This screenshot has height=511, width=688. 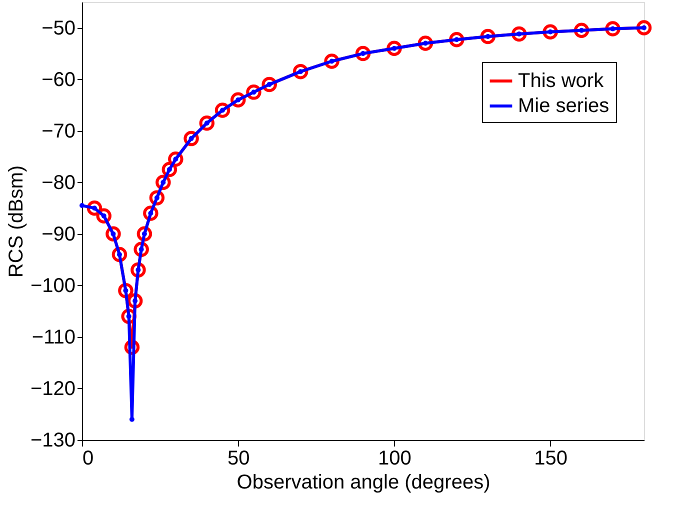 What do you see at coordinates (564, 106) in the screenshot?
I see `legend-label: Mie series` at bounding box center [564, 106].